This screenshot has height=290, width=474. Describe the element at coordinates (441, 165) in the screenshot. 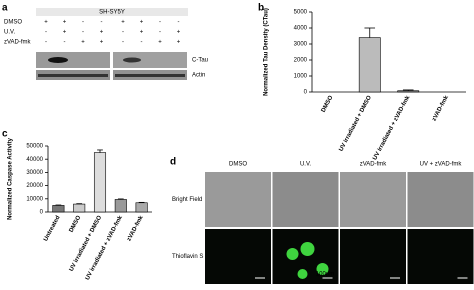

I see `column-label: UV + zVAD-fmk` at that location.